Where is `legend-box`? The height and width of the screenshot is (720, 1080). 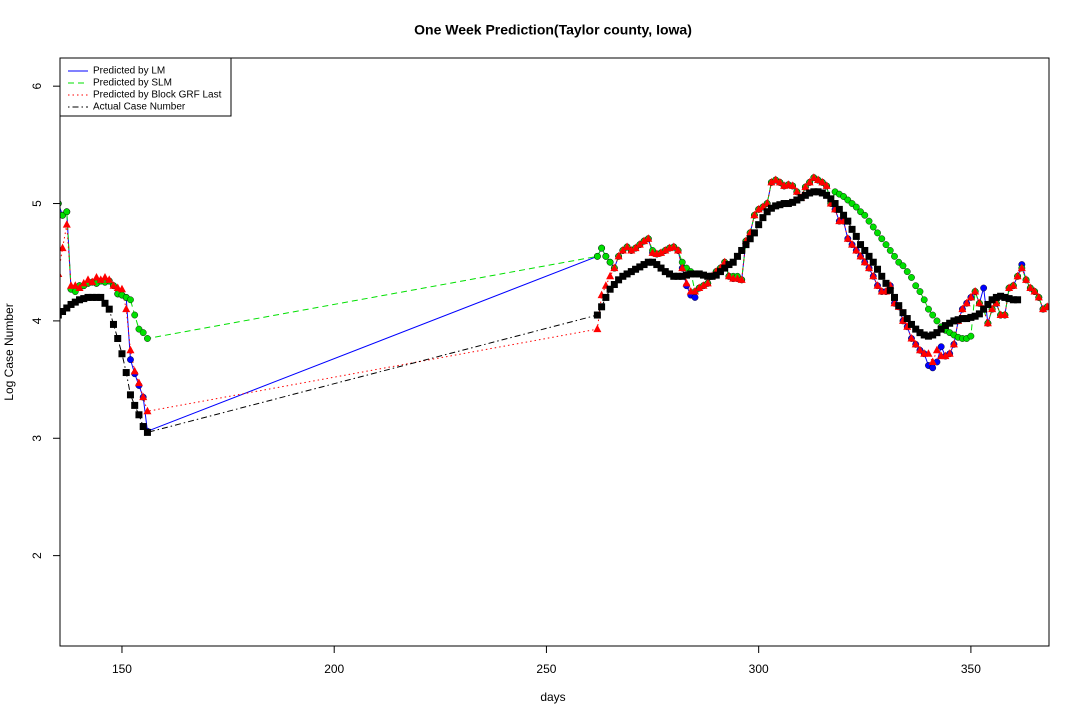 legend-box is located at coordinates (145, 87).